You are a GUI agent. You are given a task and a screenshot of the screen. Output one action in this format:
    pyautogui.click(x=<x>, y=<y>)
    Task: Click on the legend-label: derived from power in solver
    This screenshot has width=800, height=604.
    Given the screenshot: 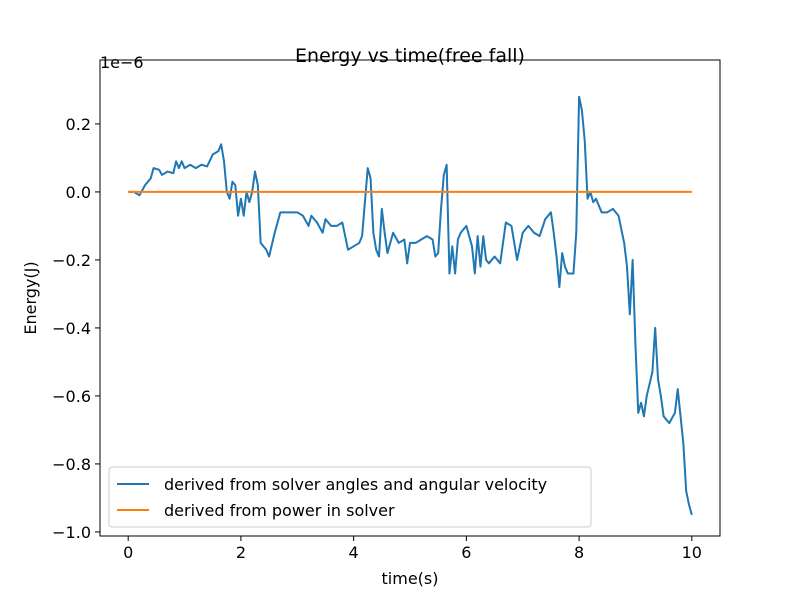 What is the action you would take?
    pyautogui.click(x=279, y=510)
    